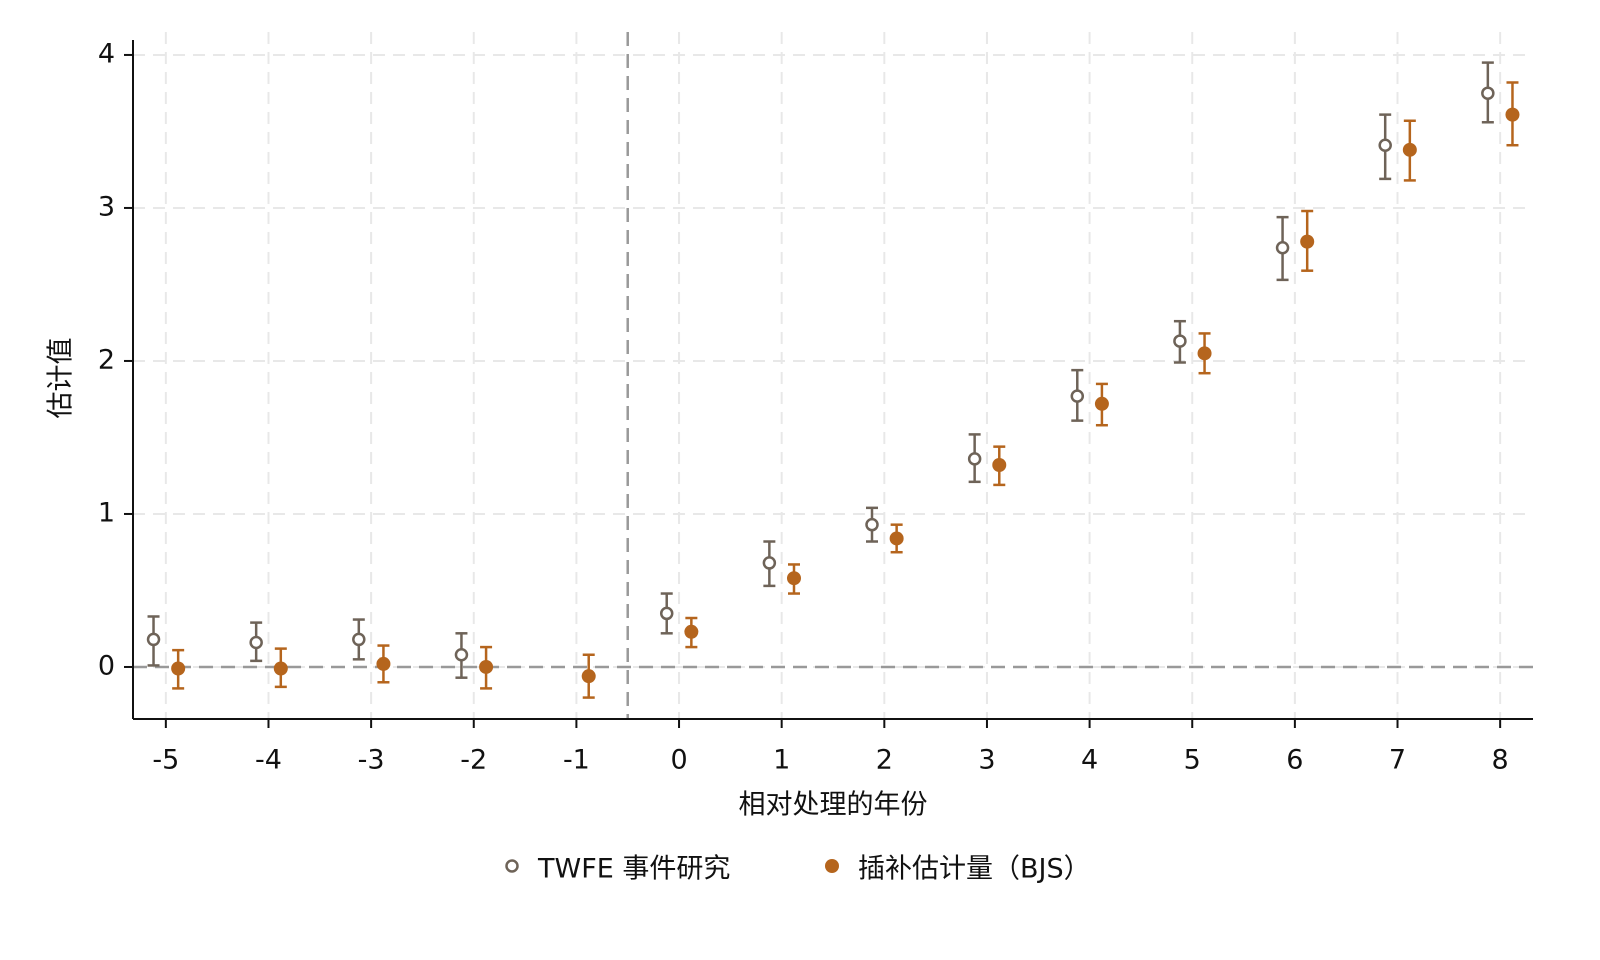 This screenshot has width=1600, height=960. Describe the element at coordinates (986, 760) in the screenshot. I see `x-tick-label: 3` at that location.